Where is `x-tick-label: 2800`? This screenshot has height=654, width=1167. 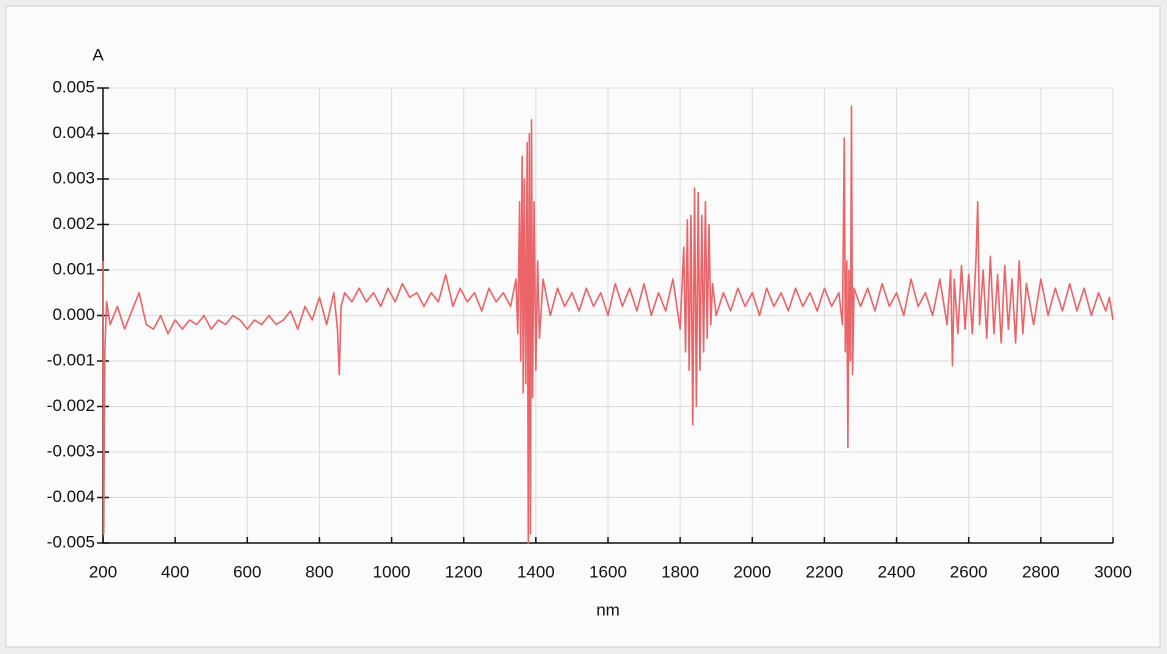 x-tick-label: 2800 is located at coordinates (1041, 571).